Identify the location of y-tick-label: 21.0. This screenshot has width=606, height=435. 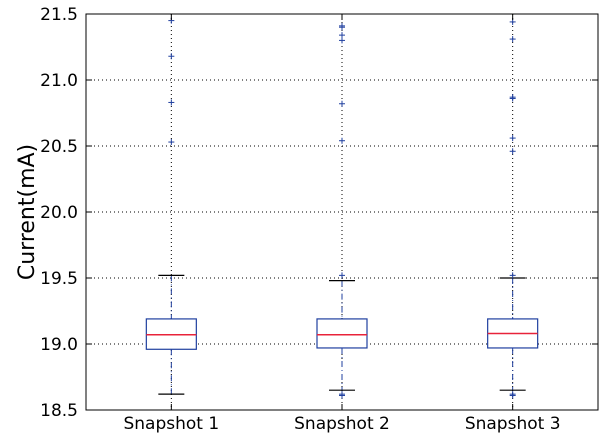
(59, 81).